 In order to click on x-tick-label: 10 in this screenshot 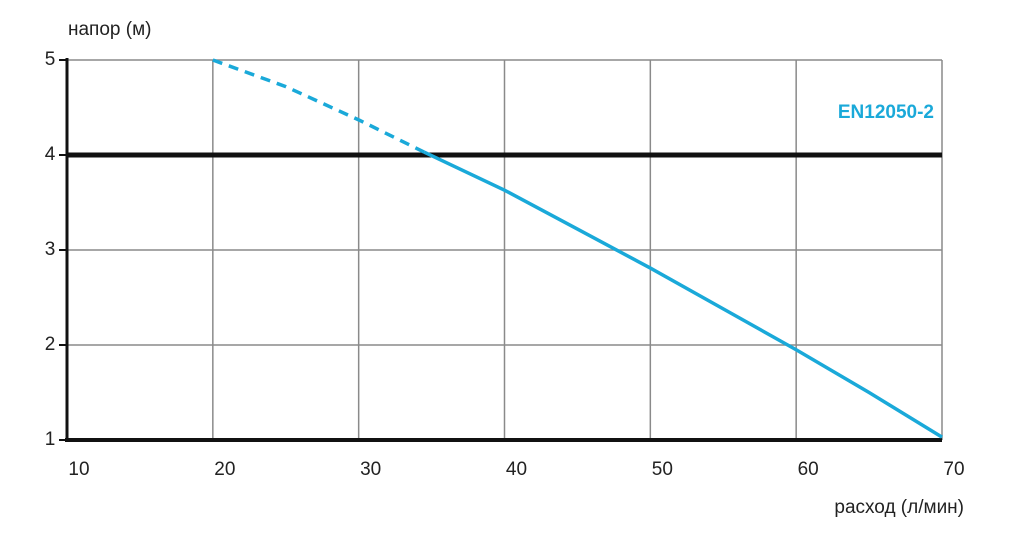, I will do `click(78, 469)`.